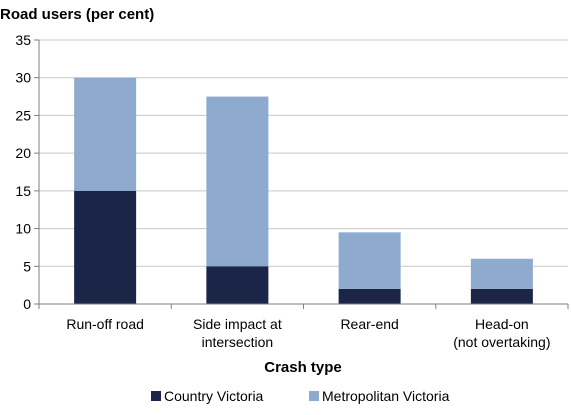 This screenshot has height=415, width=571. What do you see at coordinates (23, 115) in the screenshot?
I see `y-tick-label: 25` at bounding box center [23, 115].